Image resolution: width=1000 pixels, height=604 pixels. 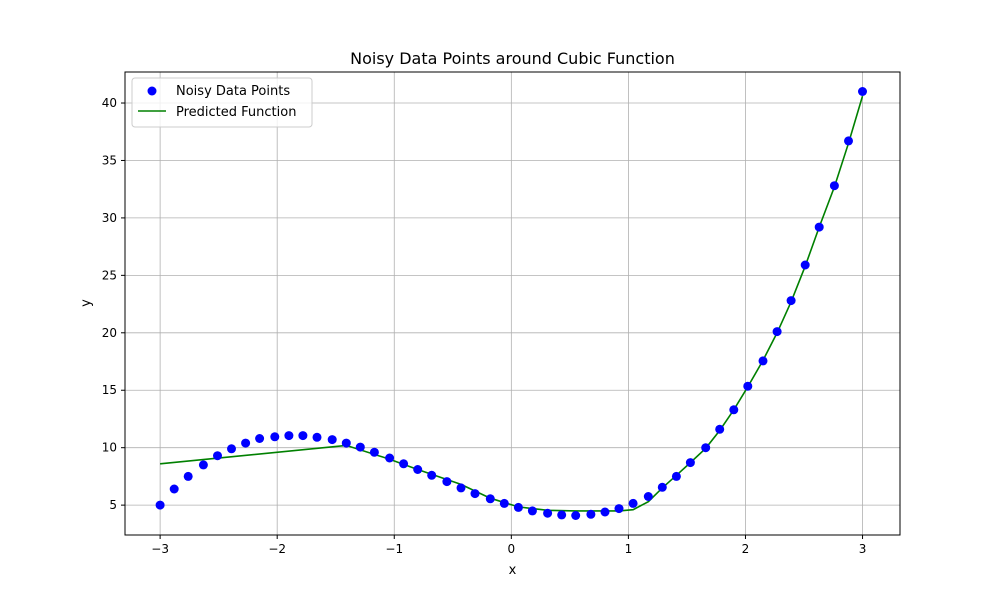 I want to click on y-tick-label: 10, so click(x=109, y=448).